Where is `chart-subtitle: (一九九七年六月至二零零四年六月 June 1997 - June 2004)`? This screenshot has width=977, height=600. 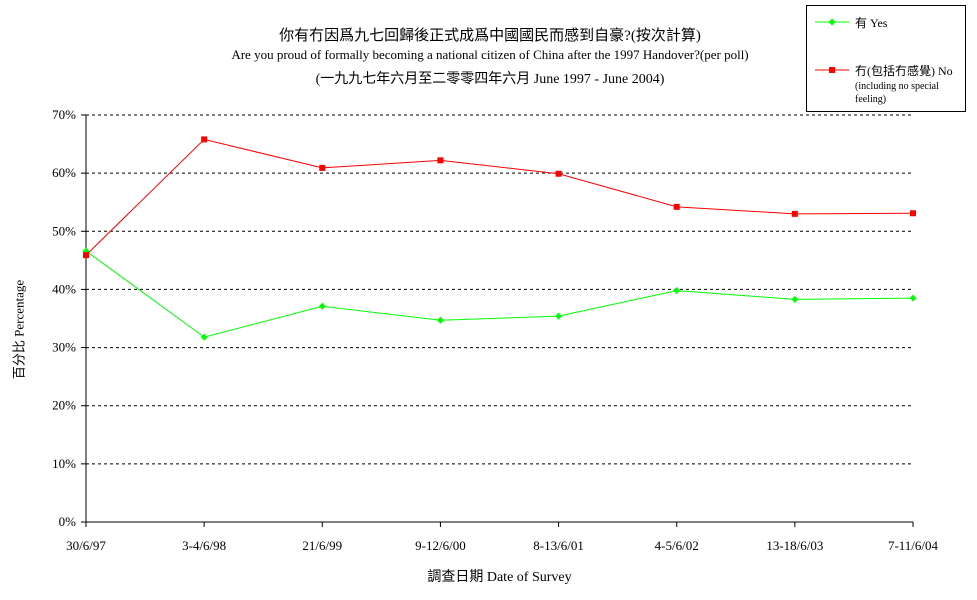
chart-subtitle: (一九九七年六月至二零零四年六月 June 1997 - June 2004) is located at coordinates (490, 79).